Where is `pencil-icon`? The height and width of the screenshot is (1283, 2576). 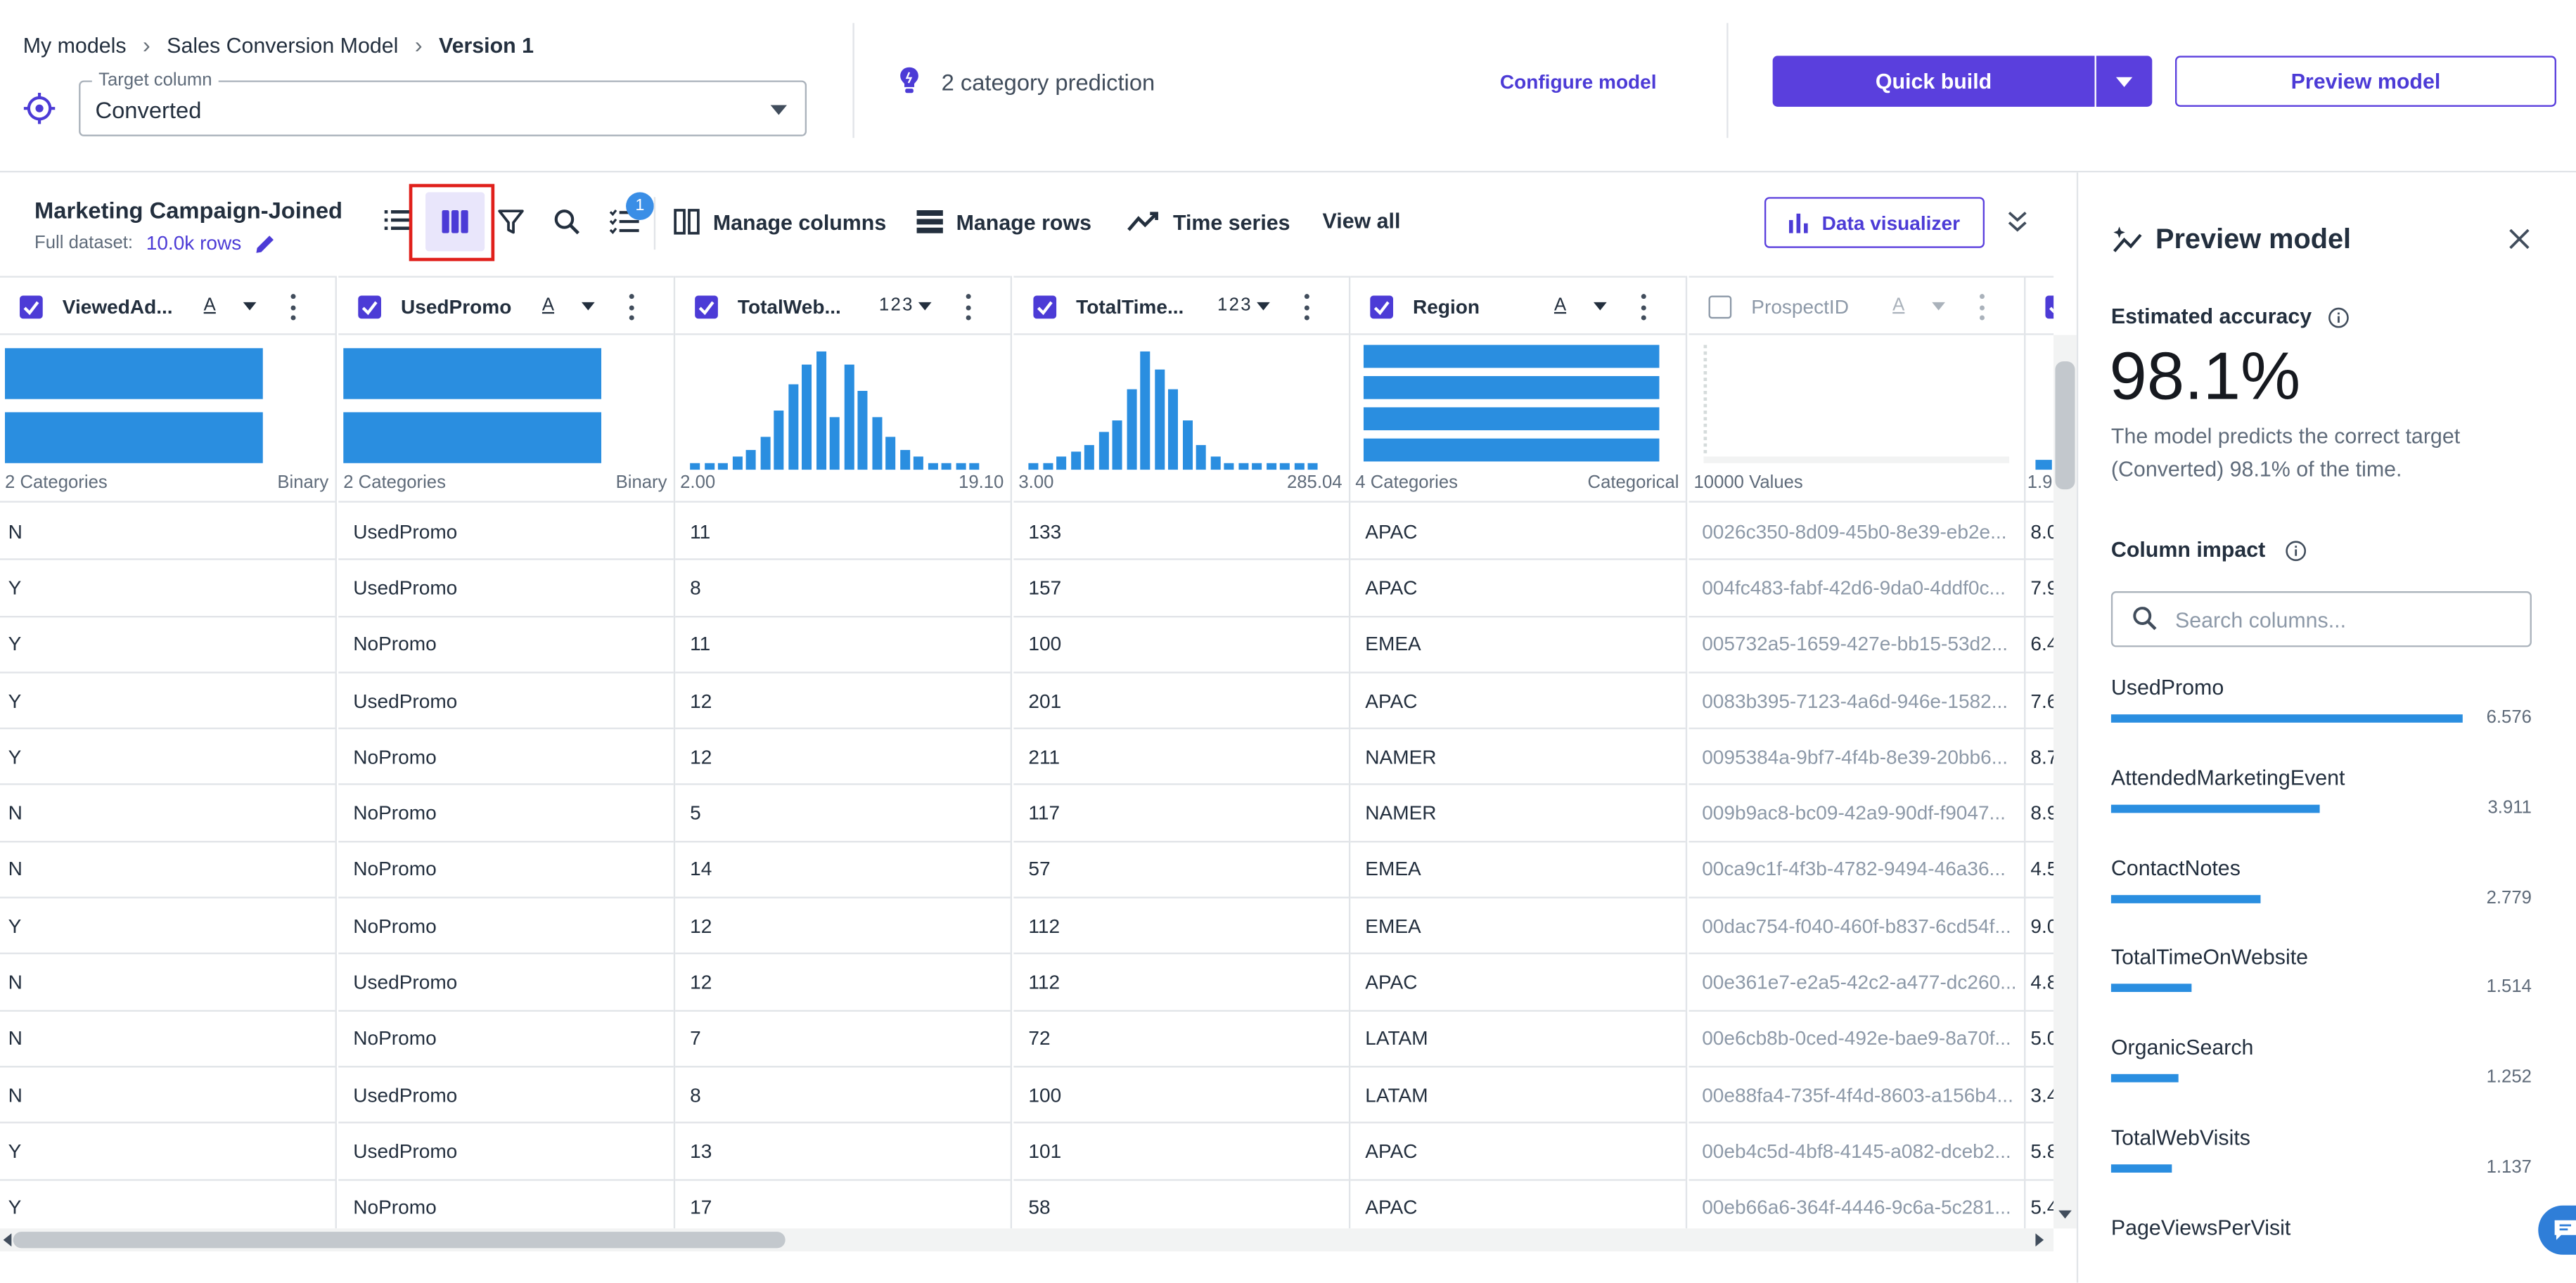 pencil-icon is located at coordinates (265, 243).